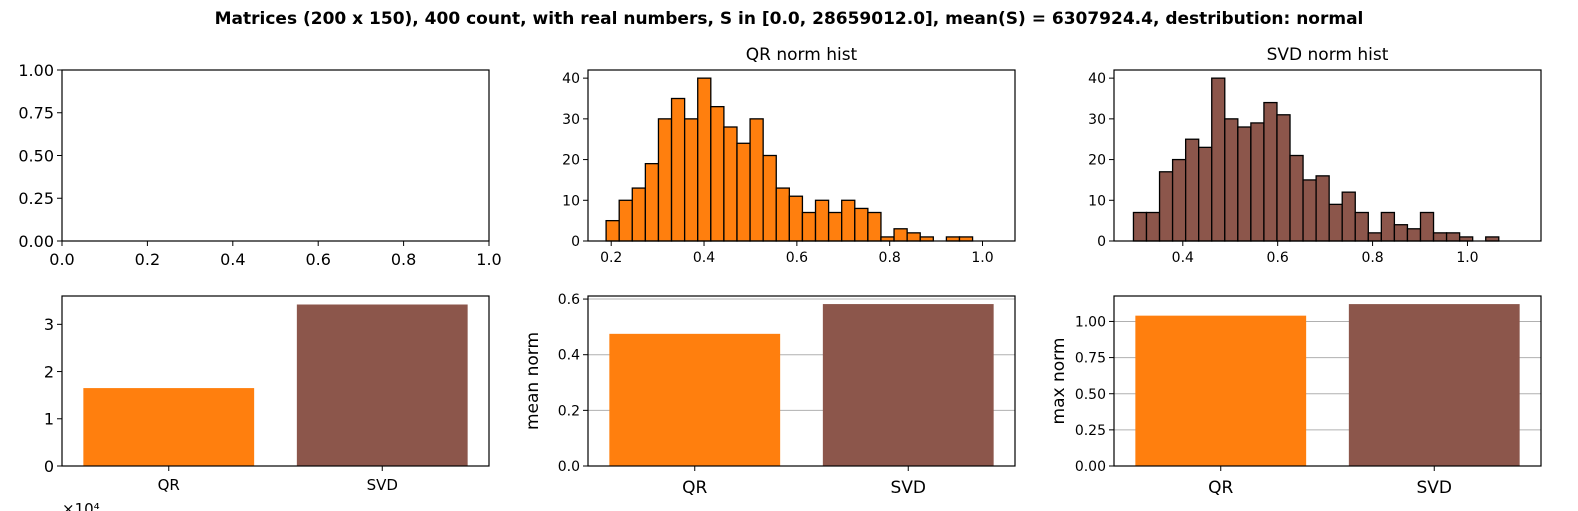  What do you see at coordinates (569, 467) in the screenshot?
I see `y-tick-label: 0.0` at bounding box center [569, 467].